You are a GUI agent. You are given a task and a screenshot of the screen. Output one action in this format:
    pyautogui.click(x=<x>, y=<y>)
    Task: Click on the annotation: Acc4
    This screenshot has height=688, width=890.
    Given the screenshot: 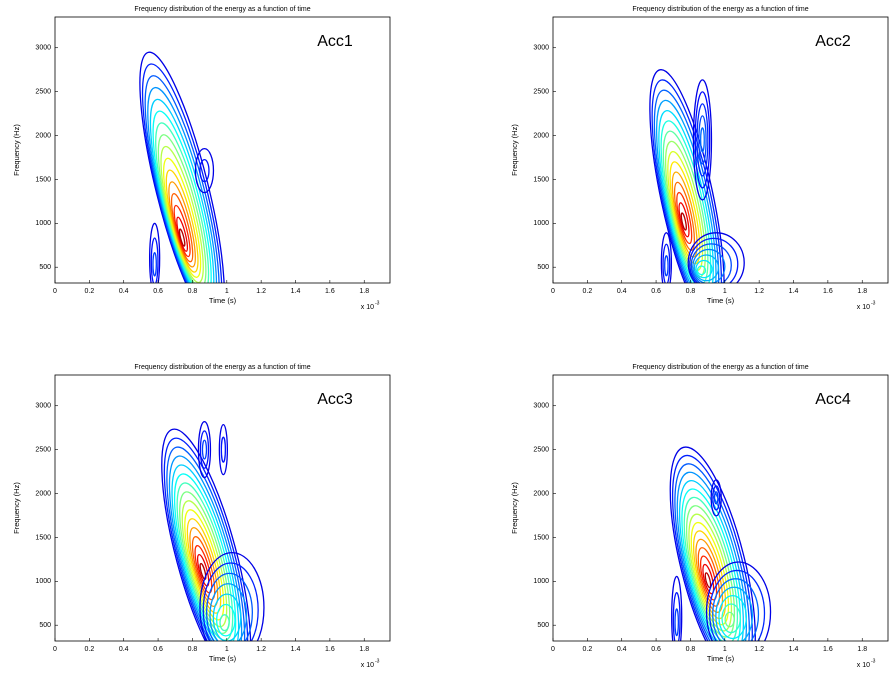 What is the action you would take?
    pyautogui.click(x=833, y=399)
    